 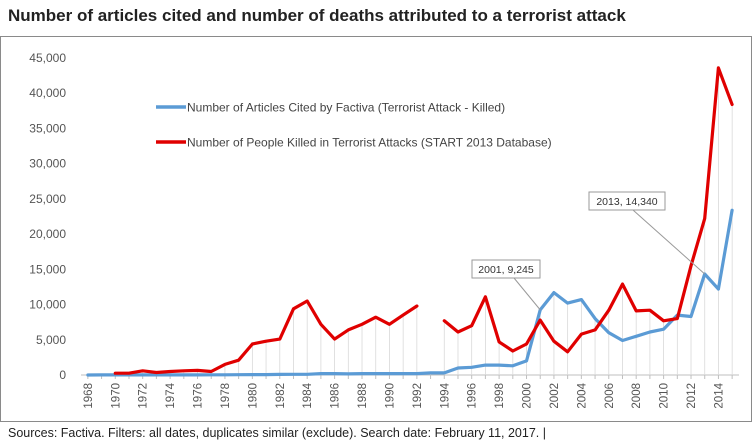 What do you see at coordinates (336, 396) in the screenshot?
I see `x-tick-label: 1986` at bounding box center [336, 396].